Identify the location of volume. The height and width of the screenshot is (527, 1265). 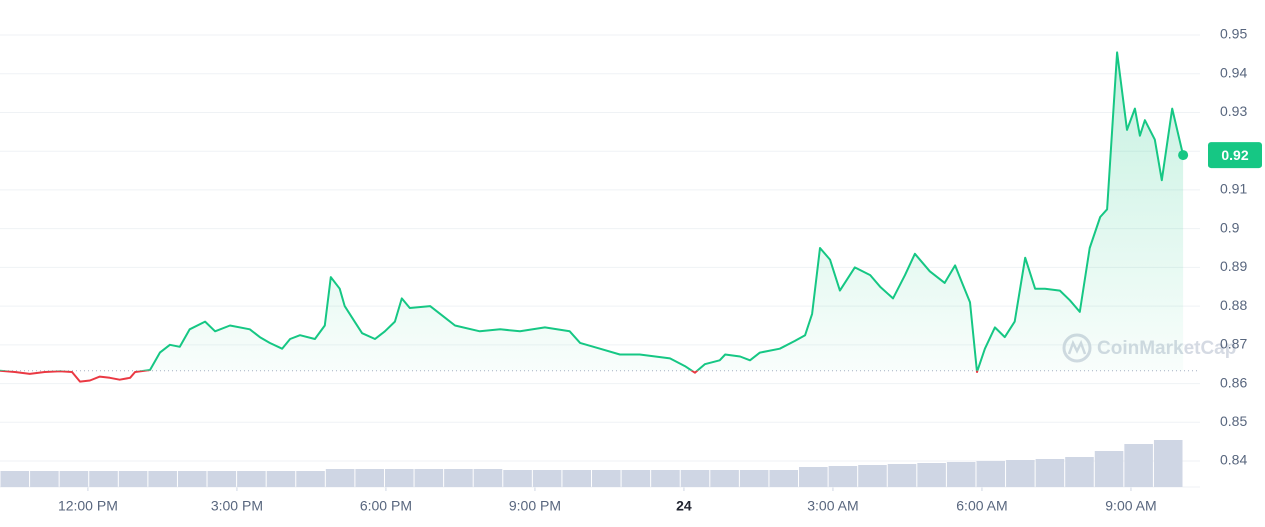
(591, 463).